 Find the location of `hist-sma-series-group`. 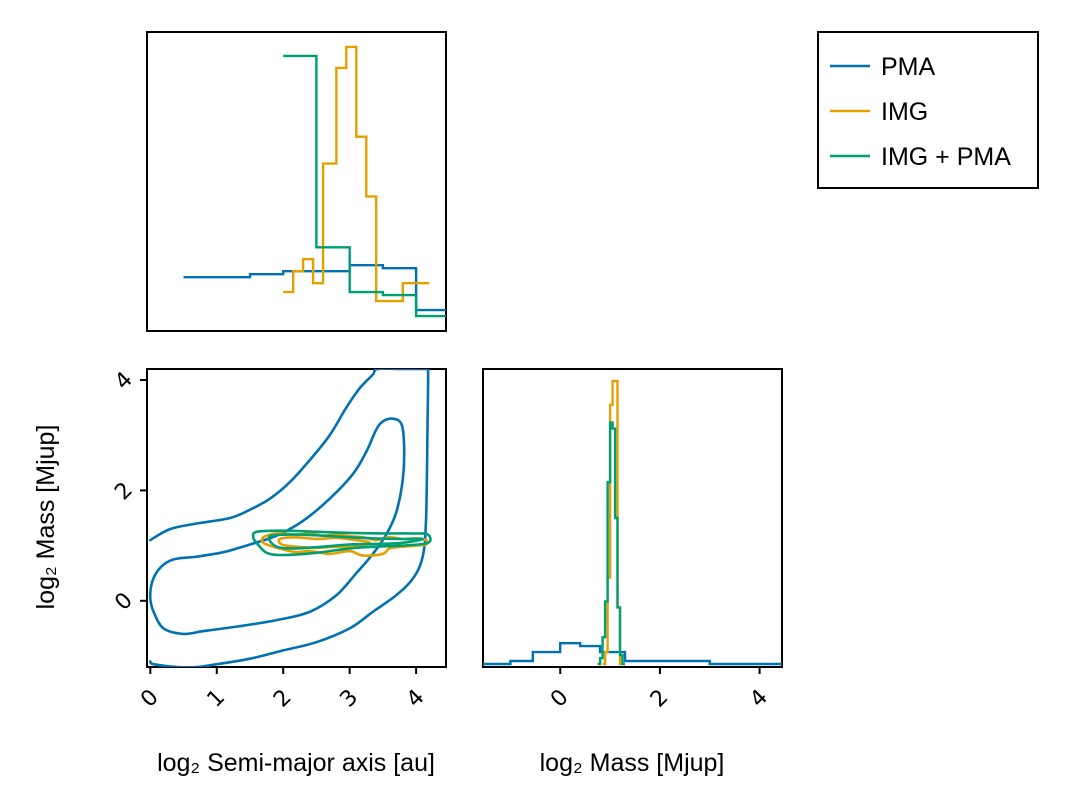

hist-sma-series-group is located at coordinates (314, 181).